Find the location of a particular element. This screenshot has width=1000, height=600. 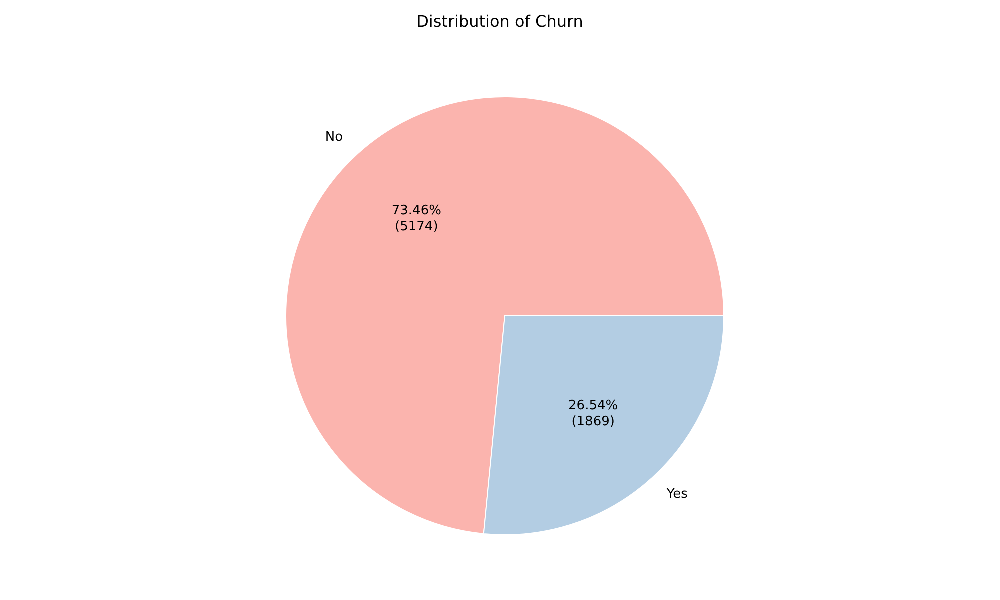

slice-label: No is located at coordinates (334, 138).